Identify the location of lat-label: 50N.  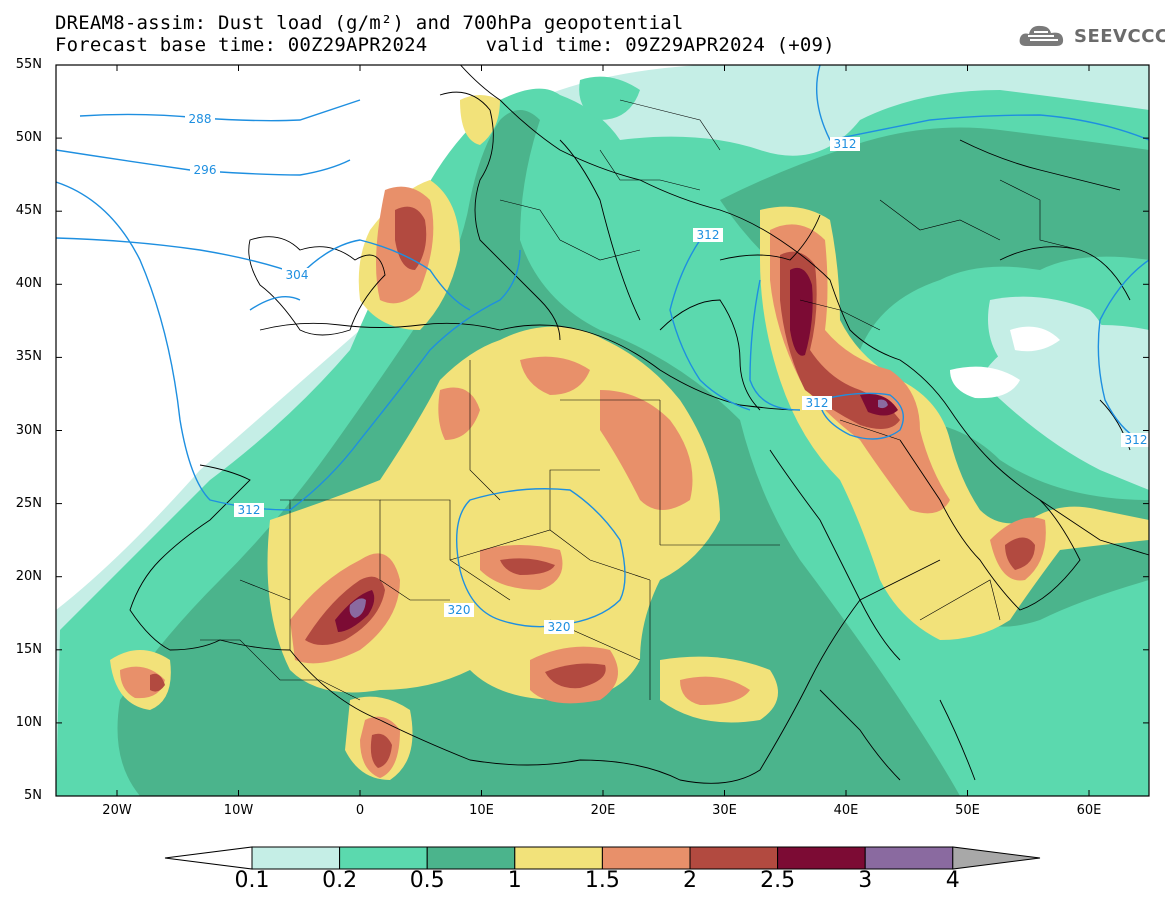
(28, 138).